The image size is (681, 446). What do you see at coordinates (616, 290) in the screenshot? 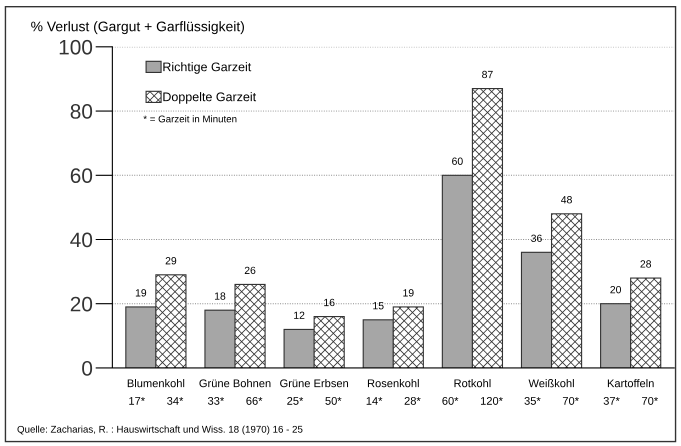
I see `data-label: 20` at bounding box center [616, 290].